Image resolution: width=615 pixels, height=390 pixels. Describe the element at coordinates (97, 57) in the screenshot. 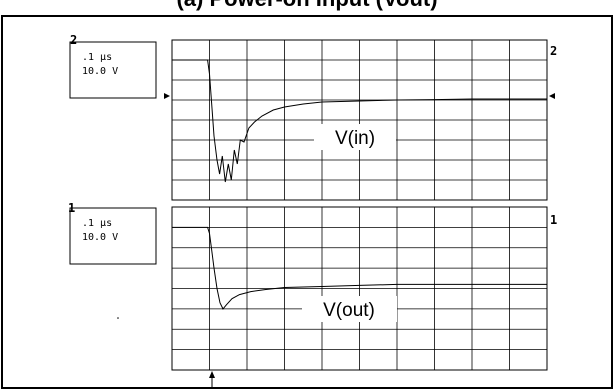

I see `channel-2-timebase: .1 µs` at that location.